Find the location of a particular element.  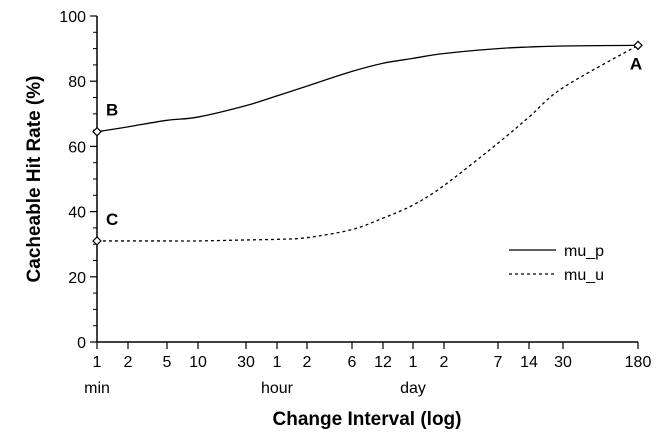

y-tick-label: 100 is located at coordinates (72, 17).